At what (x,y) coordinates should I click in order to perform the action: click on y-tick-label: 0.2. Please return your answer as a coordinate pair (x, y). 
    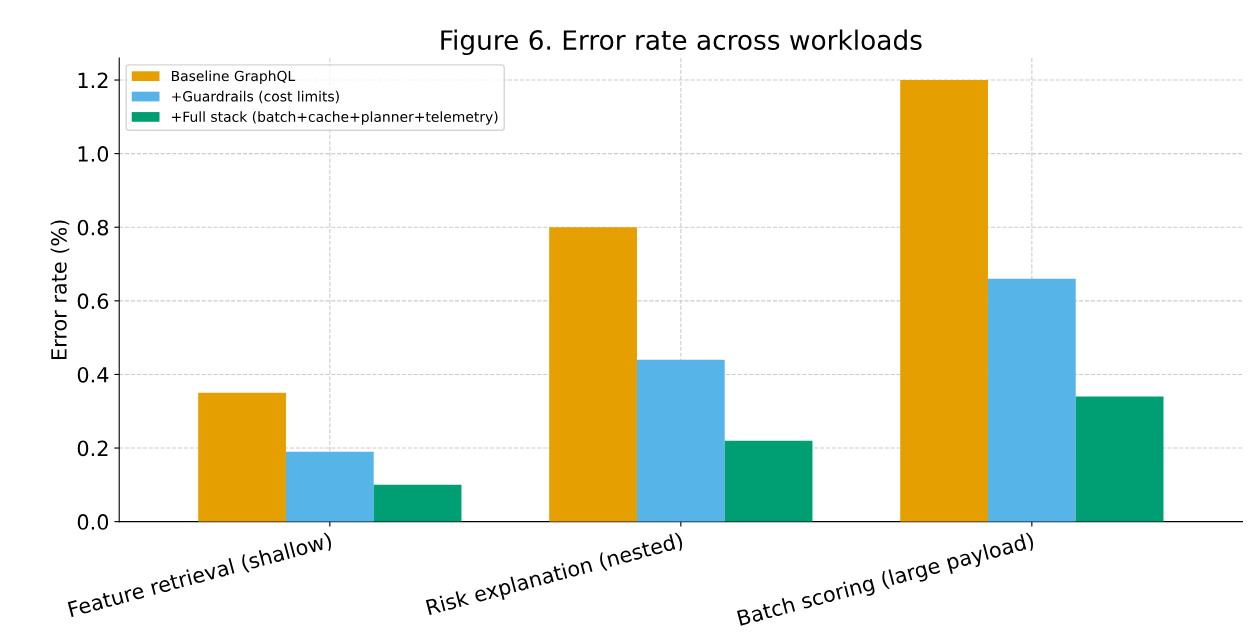
    Looking at the image, I should click on (92, 448).